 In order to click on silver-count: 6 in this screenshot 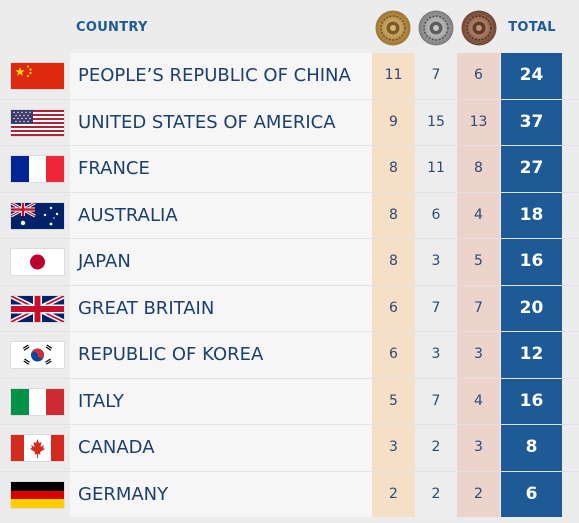, I will do `click(436, 215)`.